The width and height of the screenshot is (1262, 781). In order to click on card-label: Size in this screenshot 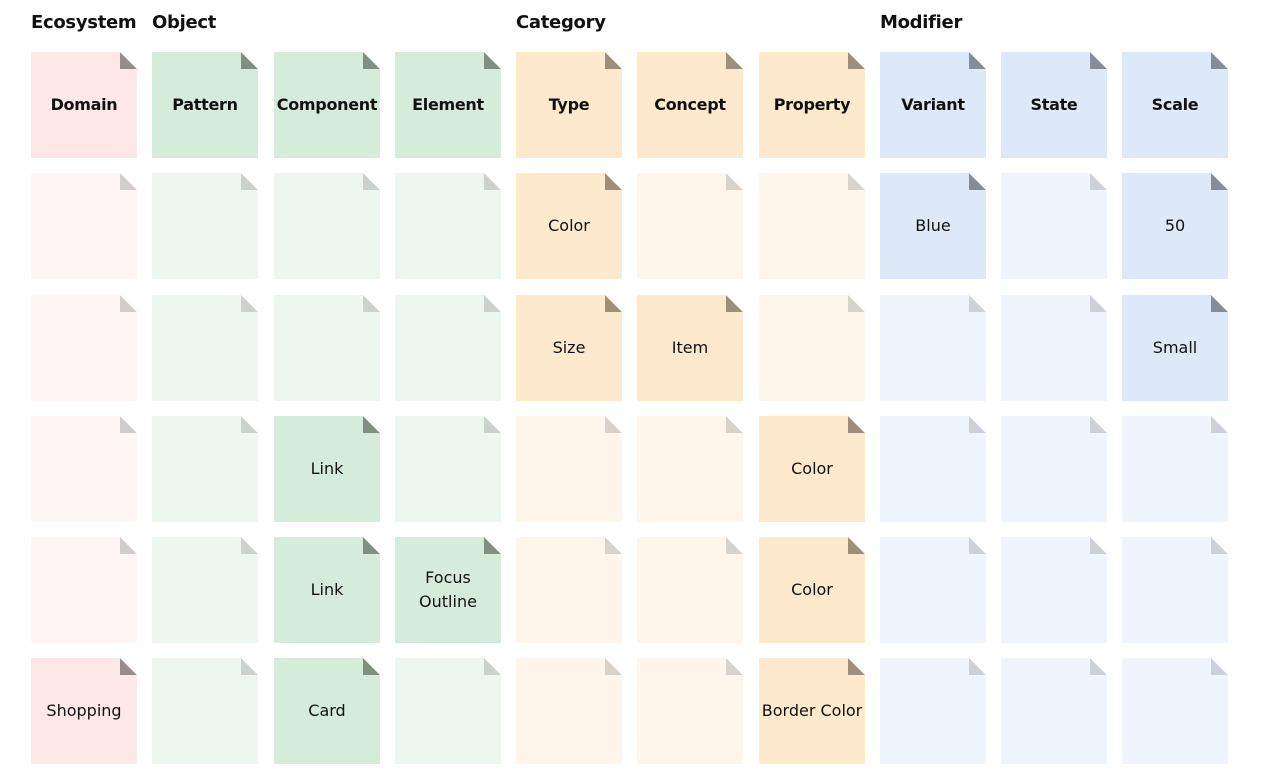, I will do `click(569, 347)`.